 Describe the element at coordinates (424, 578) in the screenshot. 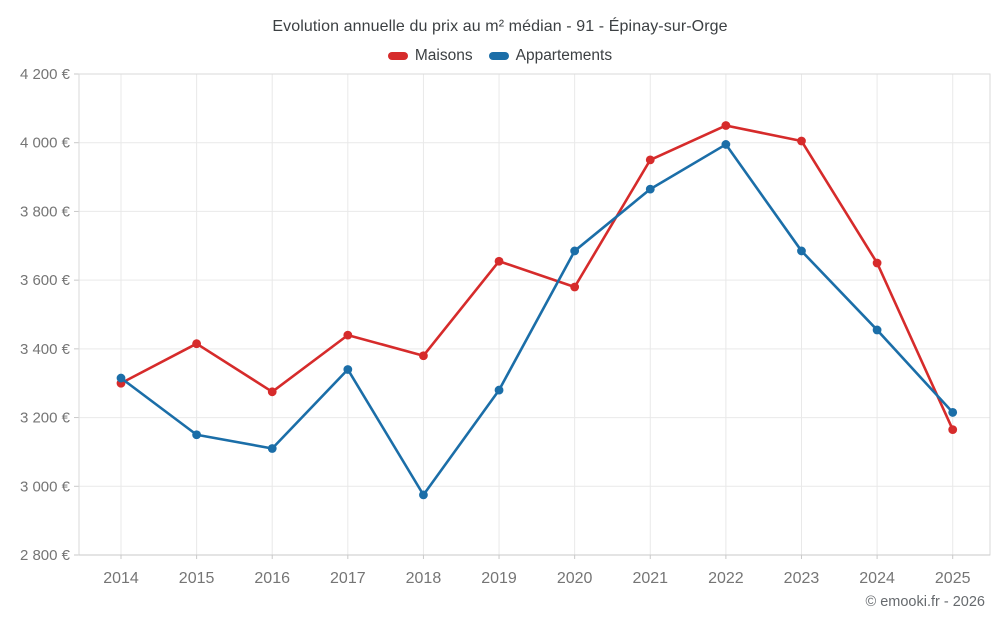

I see `x-tick-label: 2018` at that location.